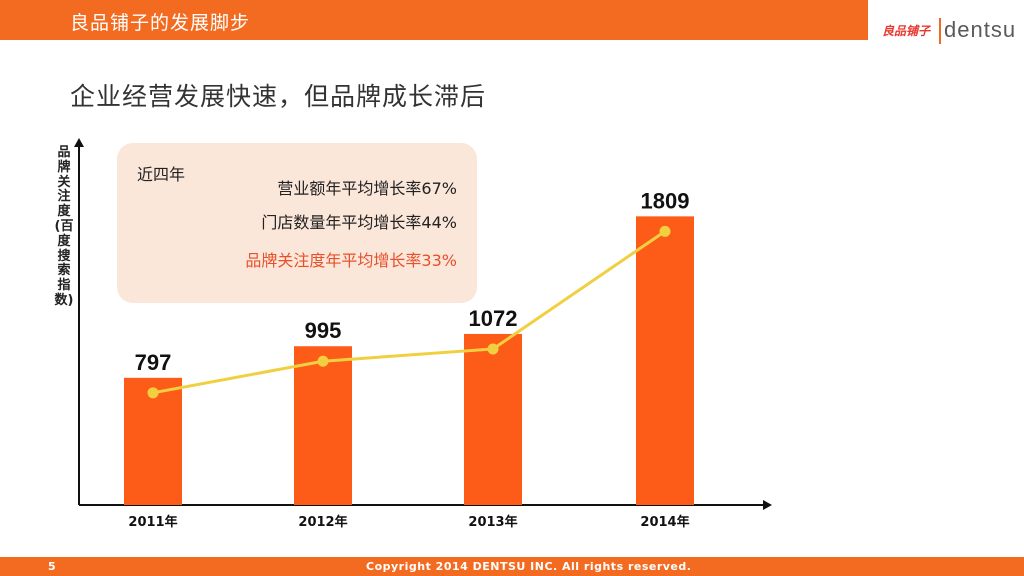 This screenshot has height=576, width=1024. Describe the element at coordinates (64, 226) in the screenshot. I see `y-axis-label: 品牌关注度(百度搜索指数)` at that location.